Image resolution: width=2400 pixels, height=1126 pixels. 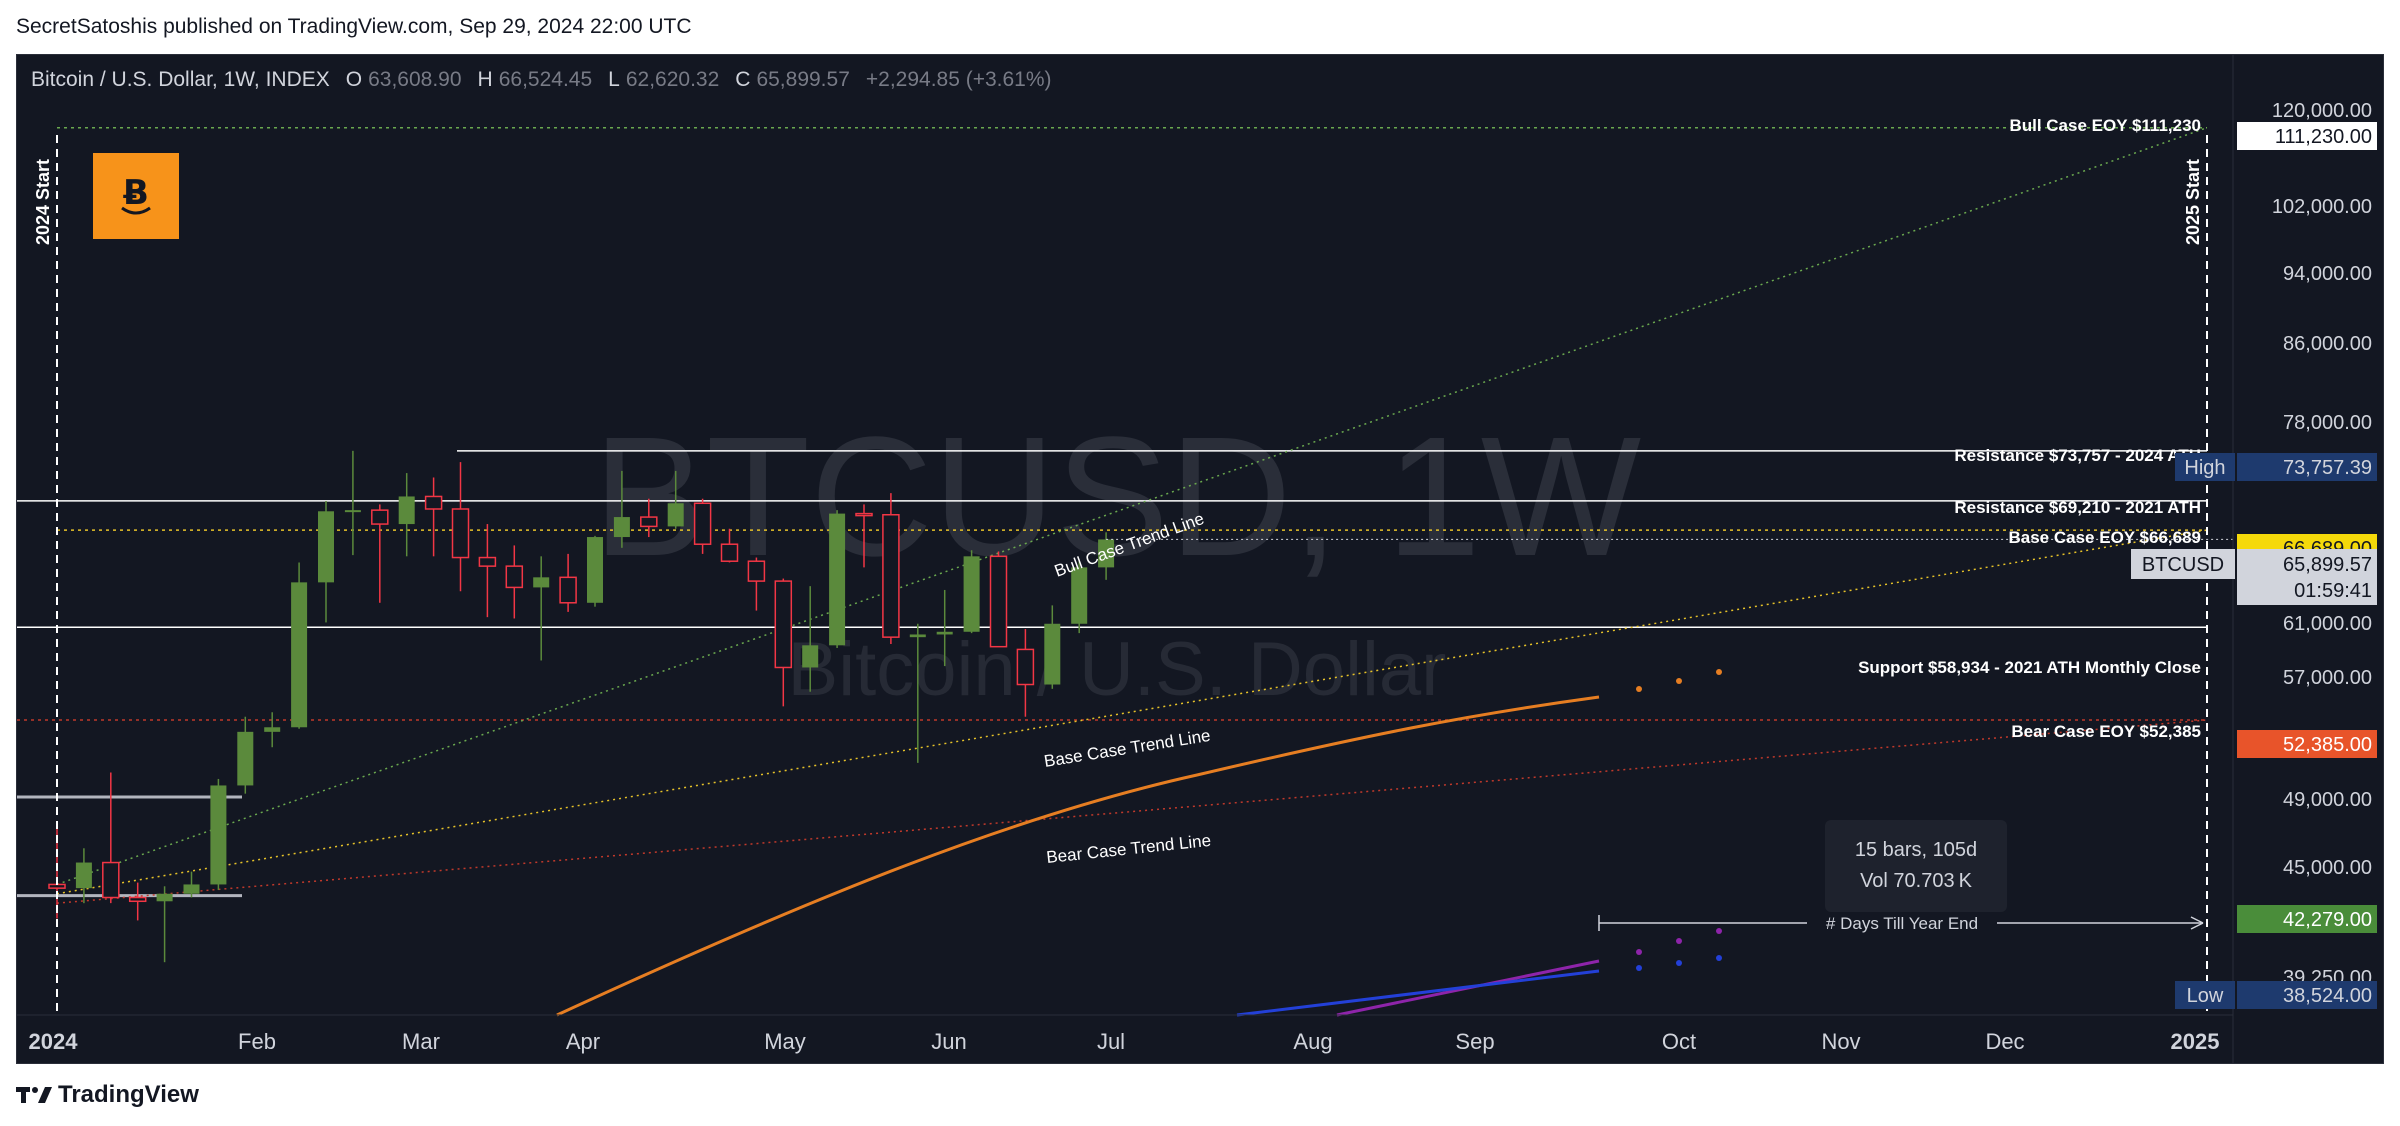 What do you see at coordinates (1840, 1041) in the screenshot?
I see `x-tick-label: Nov` at bounding box center [1840, 1041].